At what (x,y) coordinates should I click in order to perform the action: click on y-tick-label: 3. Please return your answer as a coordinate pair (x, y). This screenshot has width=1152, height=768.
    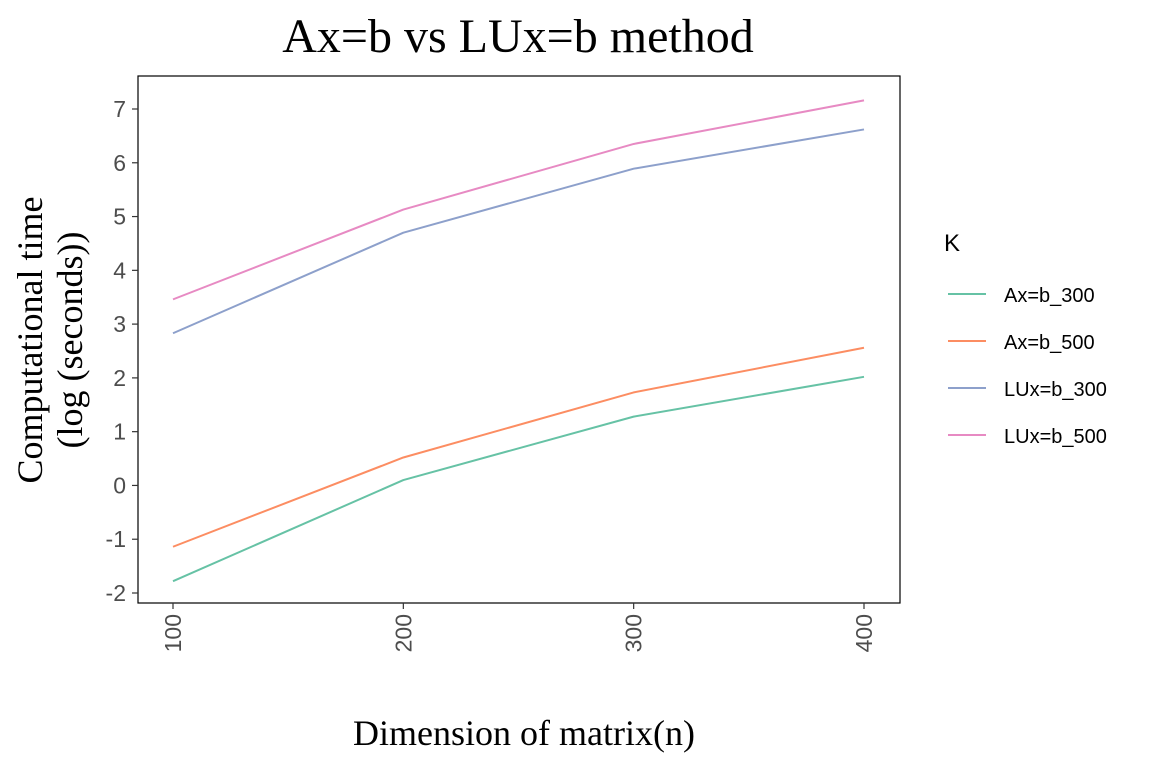
    Looking at the image, I should click on (119, 324).